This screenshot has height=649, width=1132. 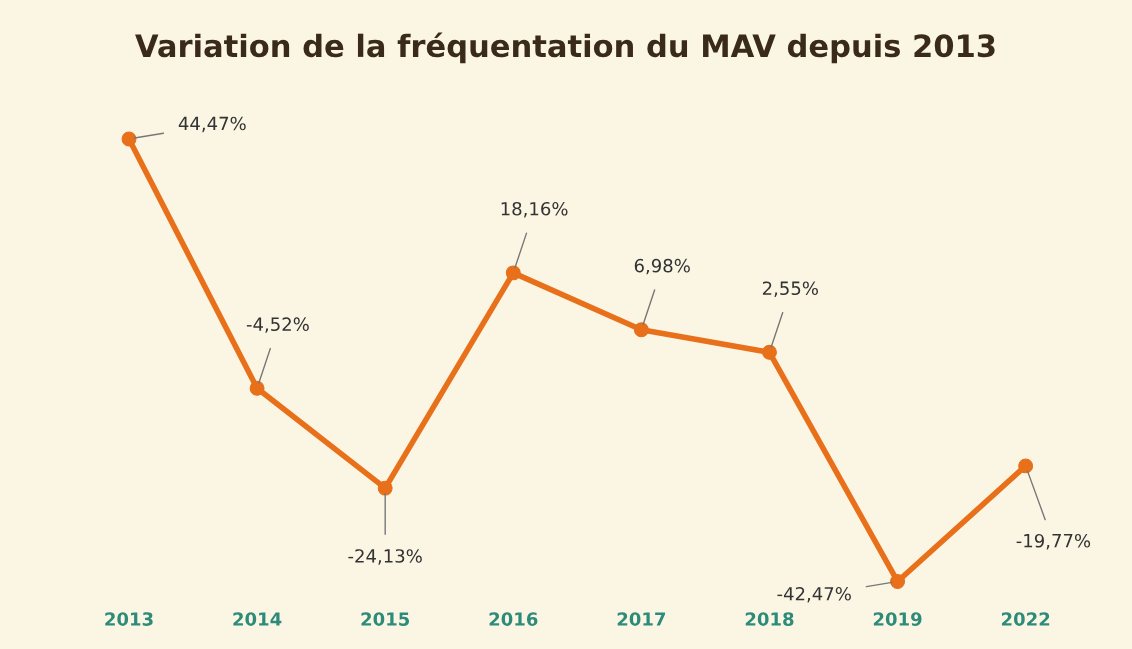 I want to click on x-tick-label: 2016, so click(x=513, y=619).